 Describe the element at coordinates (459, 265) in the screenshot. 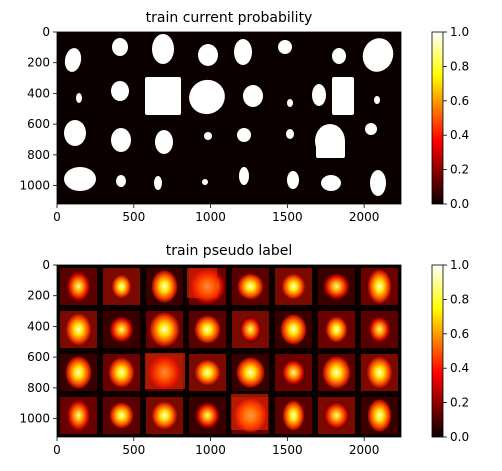

I see `colorbar-tick-label: 1.0` at that location.